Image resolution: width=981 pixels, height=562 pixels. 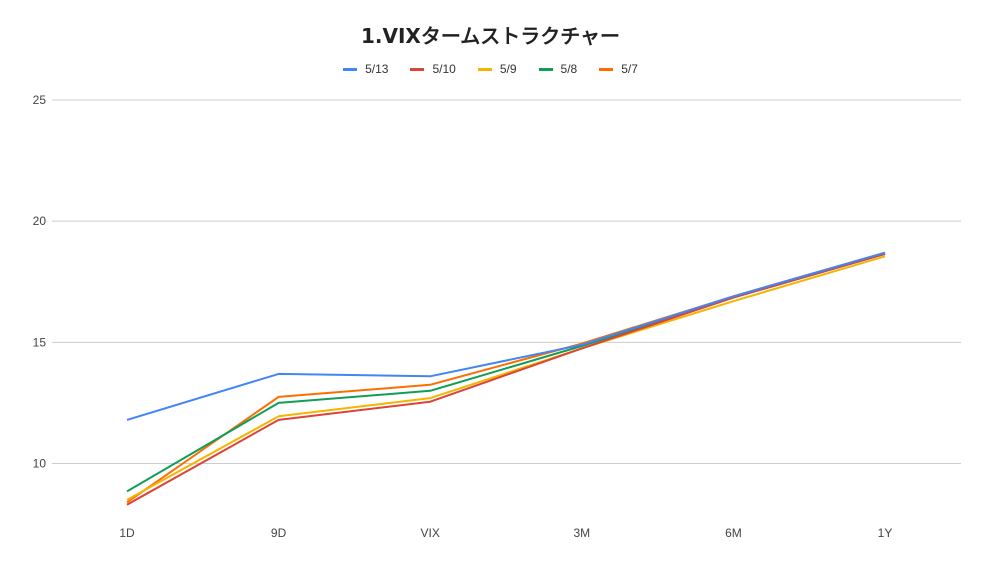 What do you see at coordinates (581, 533) in the screenshot?
I see `x-tick-label: 3M` at bounding box center [581, 533].